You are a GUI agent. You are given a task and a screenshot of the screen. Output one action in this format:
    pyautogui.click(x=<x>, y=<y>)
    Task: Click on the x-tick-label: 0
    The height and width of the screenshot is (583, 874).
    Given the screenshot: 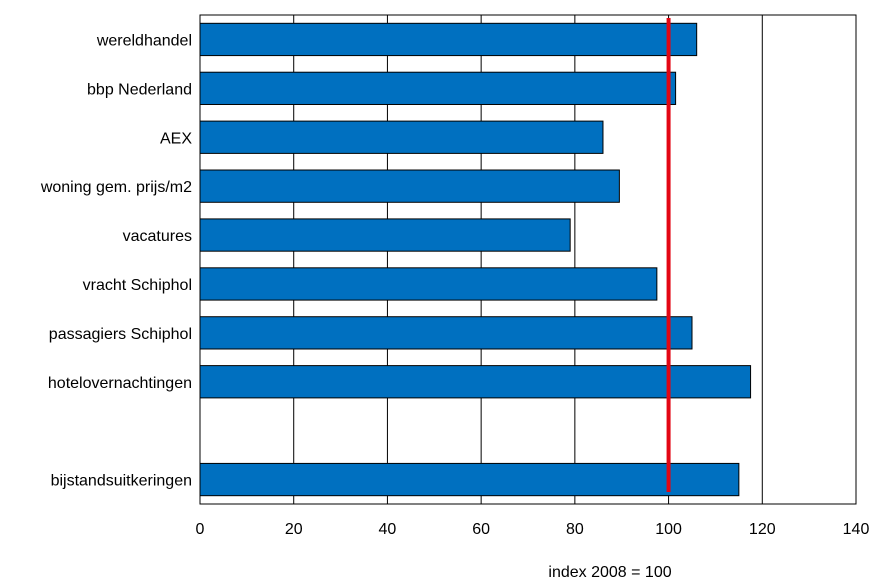 What is the action you would take?
    pyautogui.click(x=200, y=529)
    